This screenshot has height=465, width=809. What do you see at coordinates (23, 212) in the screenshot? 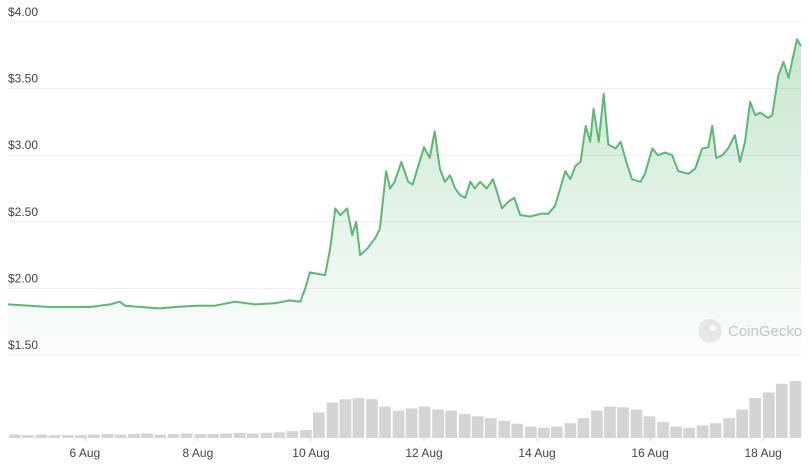
I see `y-tick-label: $2.50` at bounding box center [23, 212].